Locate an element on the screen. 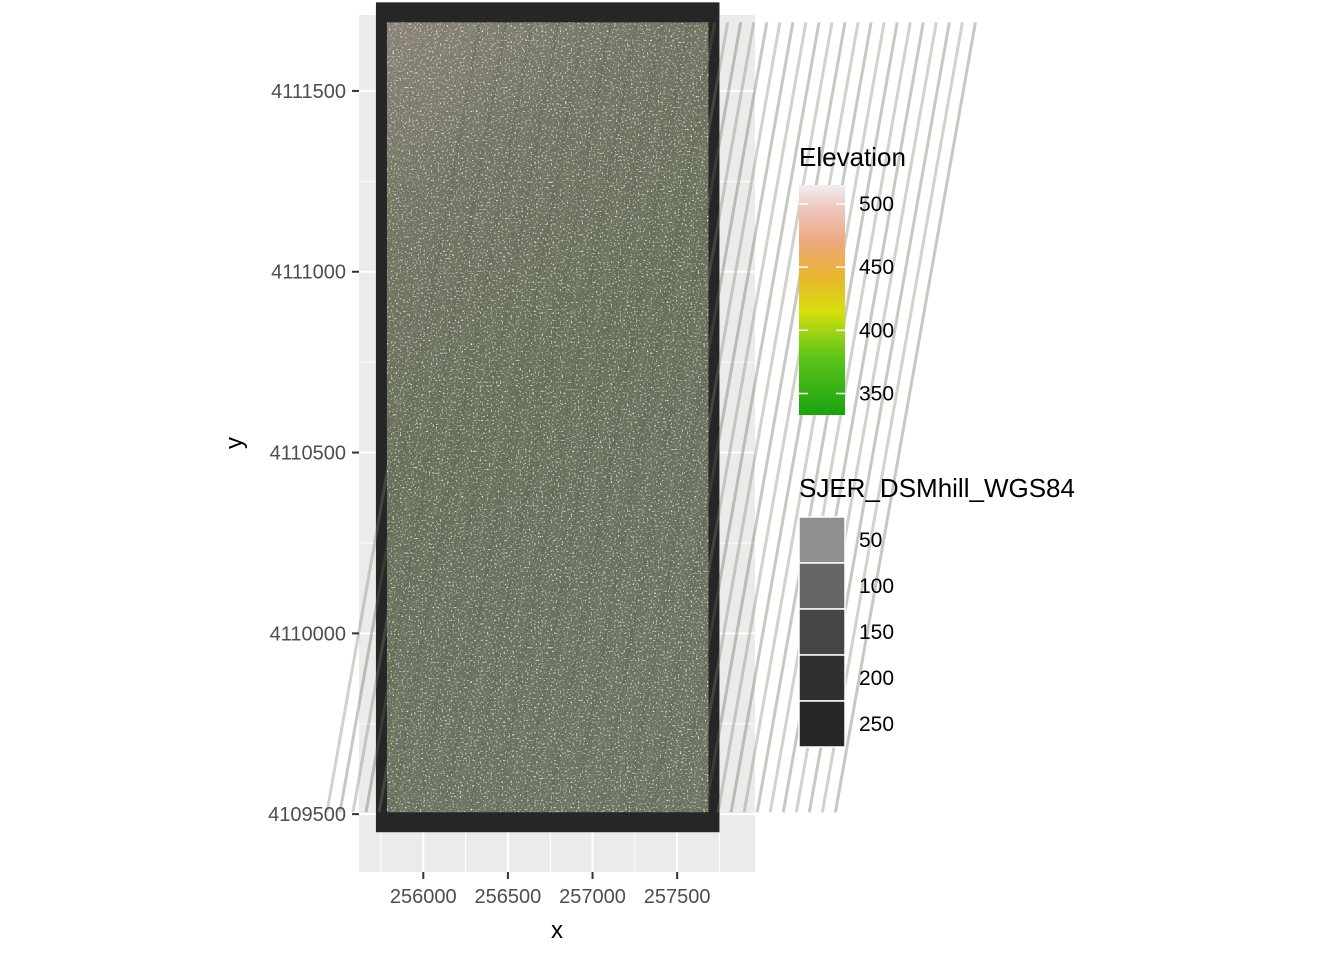  x-axis: 256000 256500 257000 257500 is located at coordinates (550, 890).